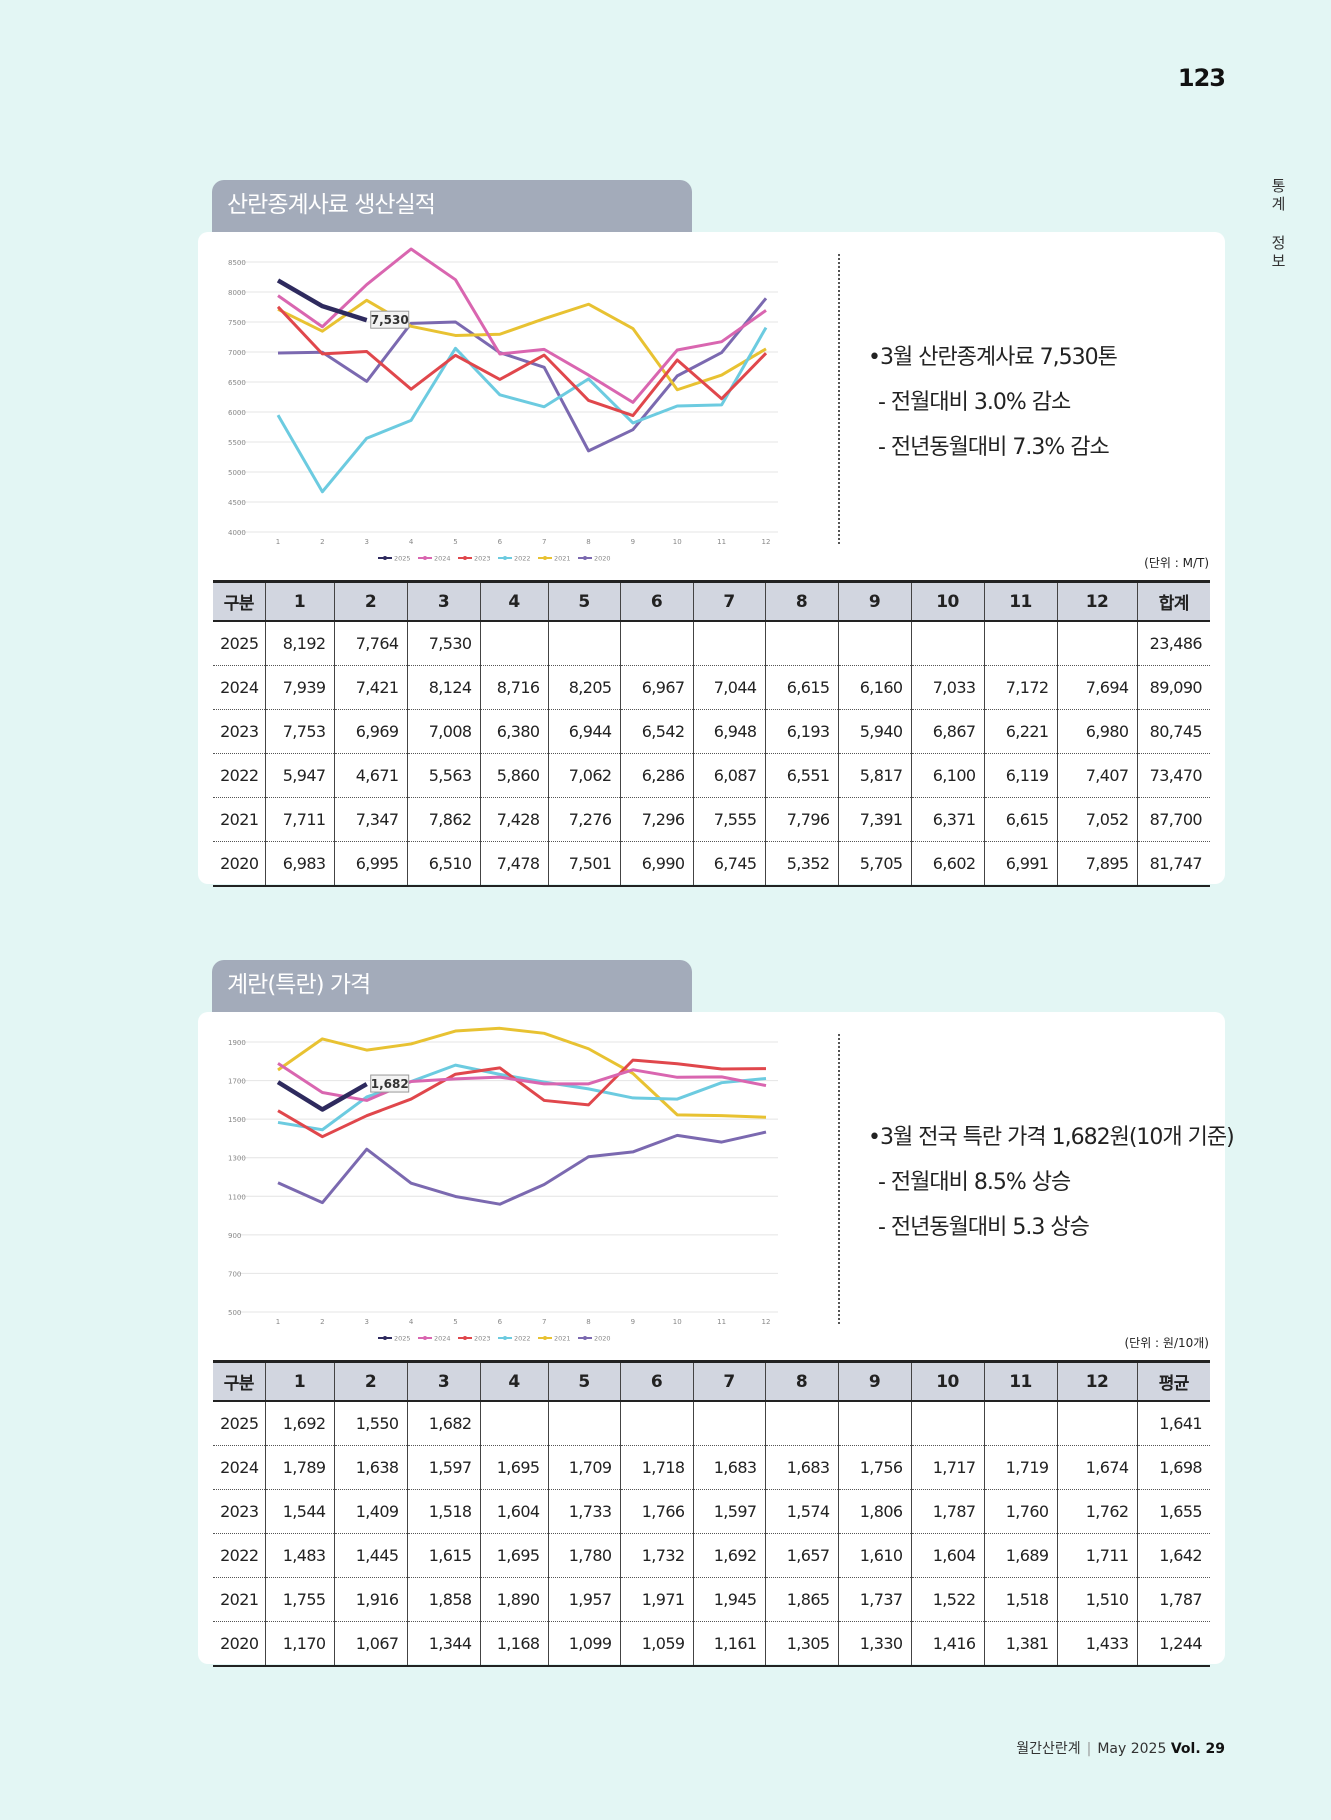 This screenshot has height=1820, width=1331. What do you see at coordinates (656, 687) in the screenshot?
I see `table-cell: 6,967` at bounding box center [656, 687].